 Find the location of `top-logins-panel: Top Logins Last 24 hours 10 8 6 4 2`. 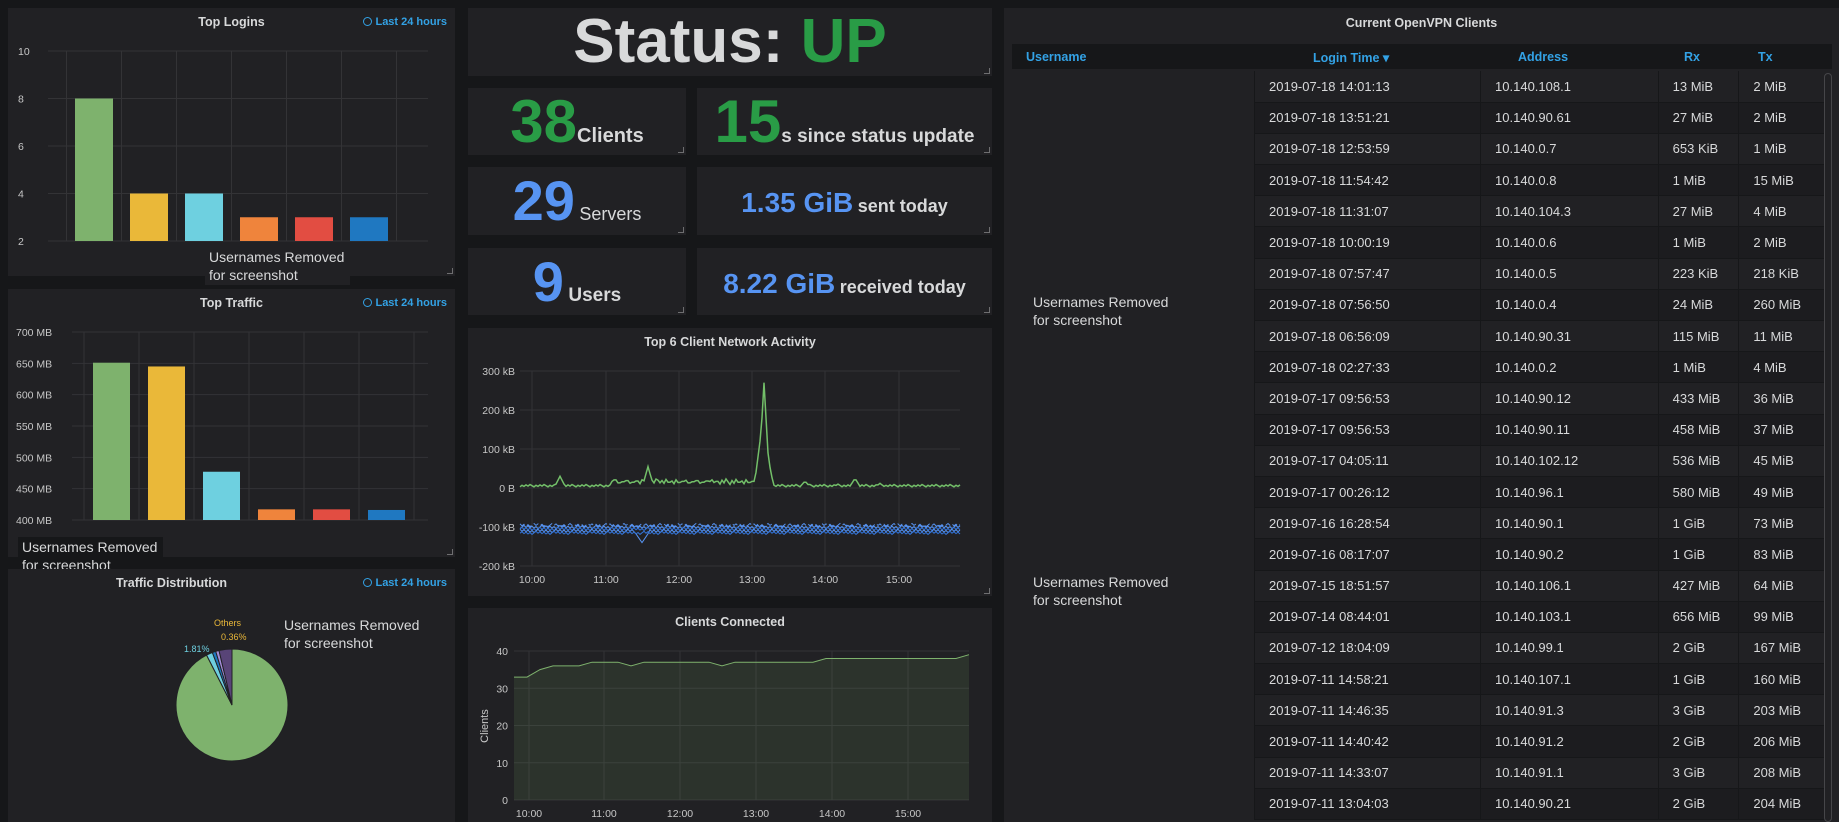

top-logins-panel: Top Logins Last 24 hours 10 8 6 4 2 is located at coordinates (231, 142).